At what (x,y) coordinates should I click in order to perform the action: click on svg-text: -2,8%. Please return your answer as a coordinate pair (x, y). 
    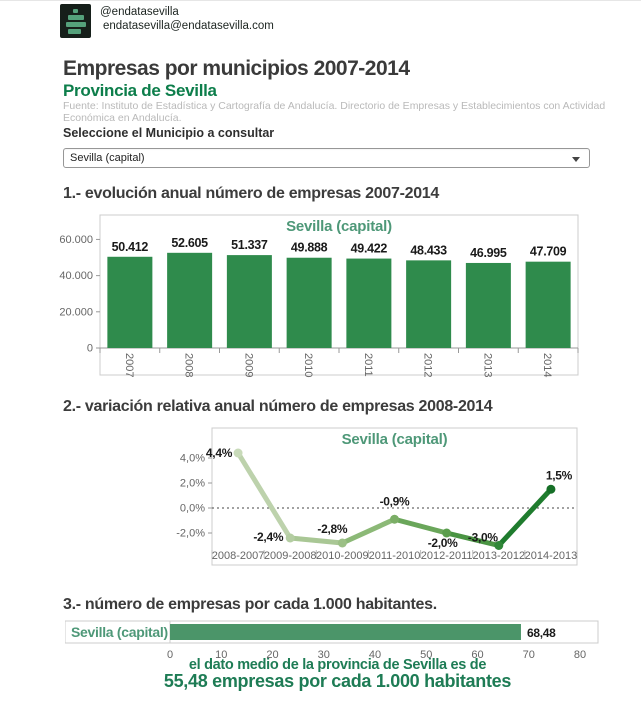
    Looking at the image, I should click on (332, 529).